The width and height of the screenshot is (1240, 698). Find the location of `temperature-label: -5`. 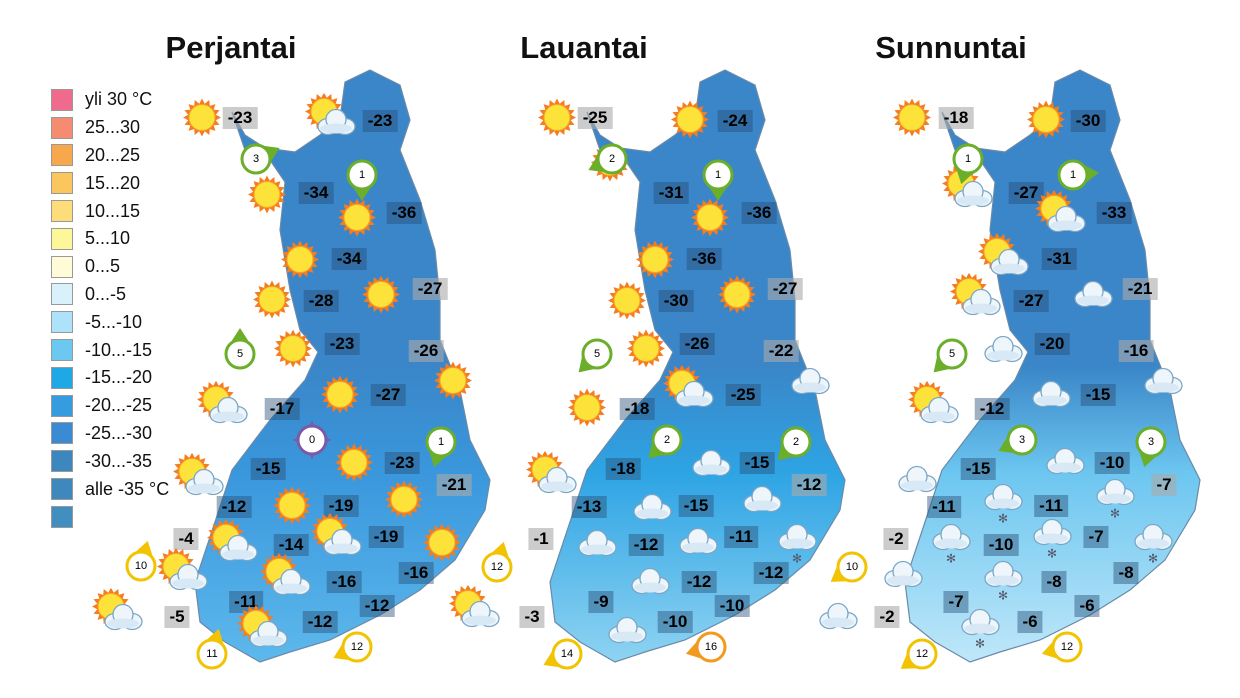

temperature-label: -5 is located at coordinates (177, 617).